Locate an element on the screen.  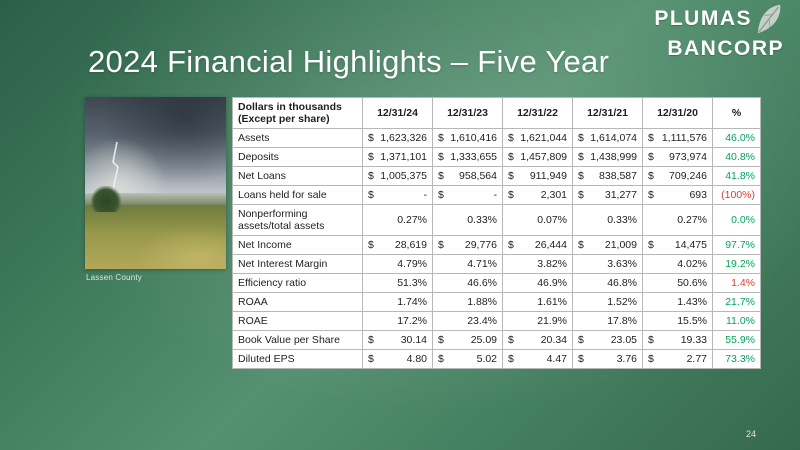
value-cell: 3.82% is located at coordinates (537, 264).